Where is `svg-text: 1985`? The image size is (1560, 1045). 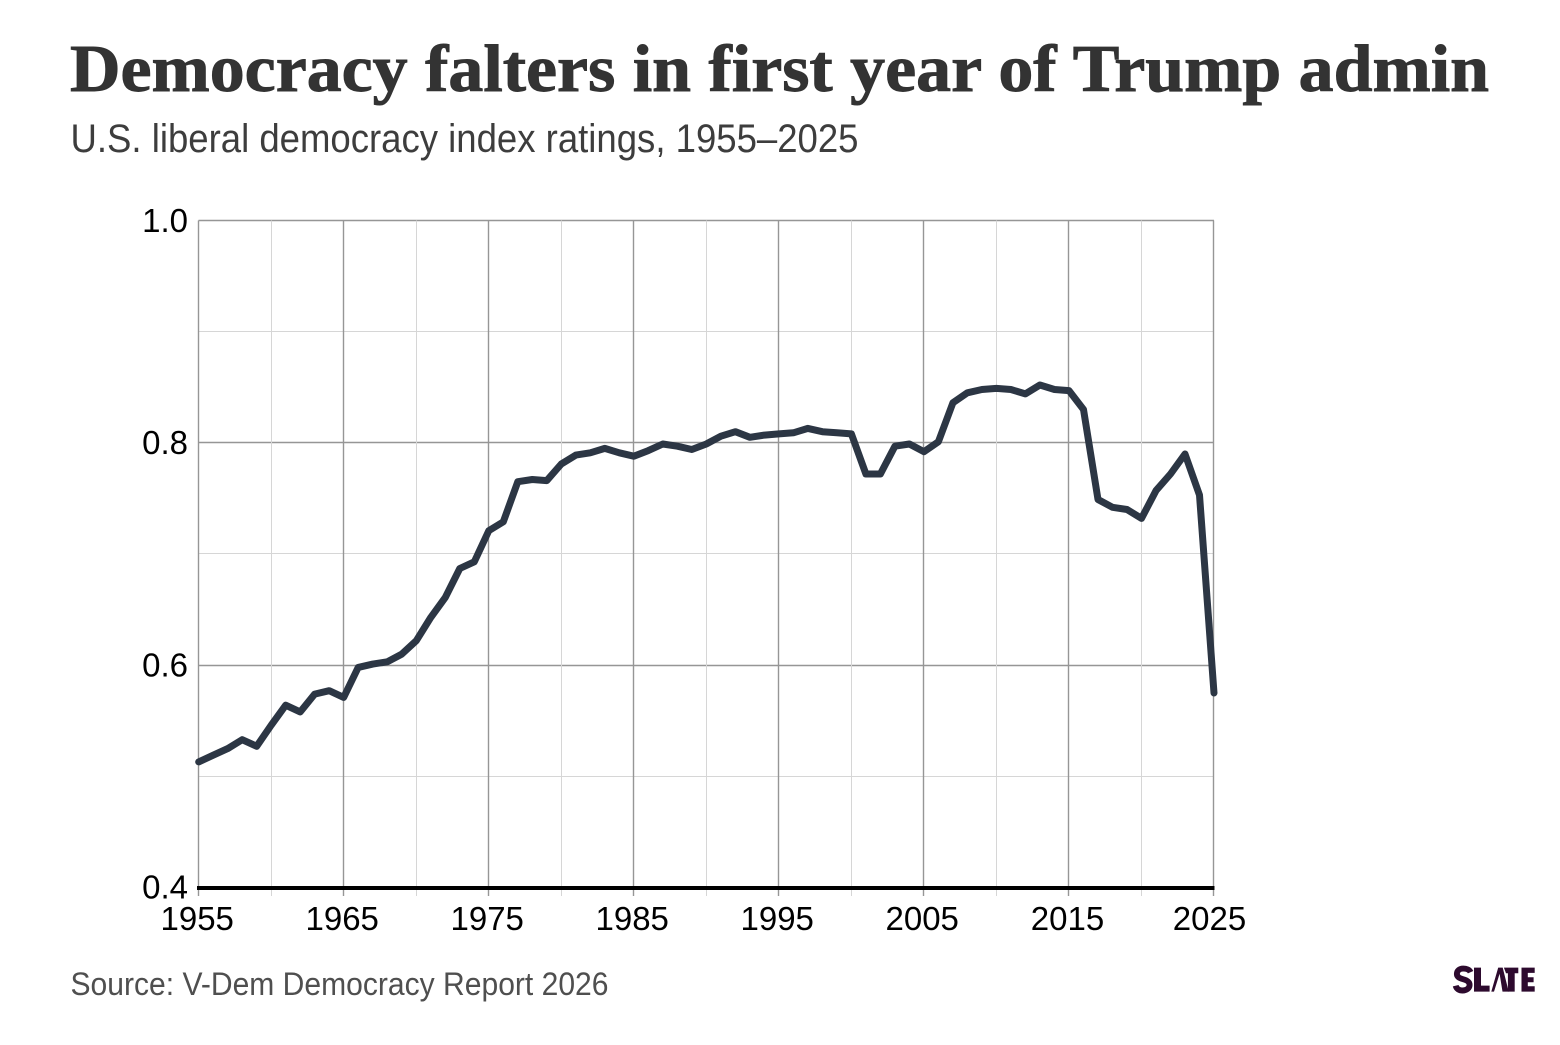
svg-text: 1985 is located at coordinates (631, 918).